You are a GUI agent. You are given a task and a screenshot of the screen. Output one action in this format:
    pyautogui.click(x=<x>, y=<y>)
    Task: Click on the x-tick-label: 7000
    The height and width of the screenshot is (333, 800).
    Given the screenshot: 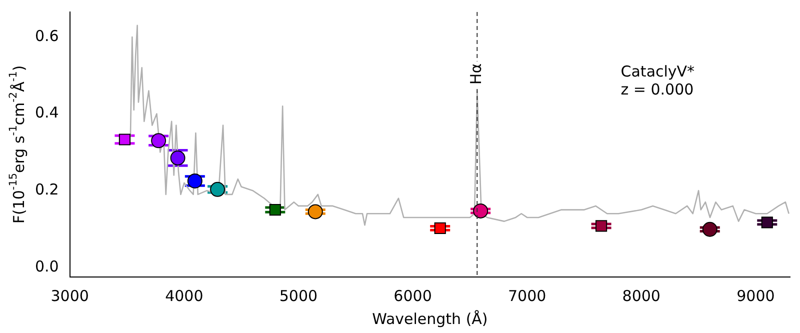 What is the action you would take?
    pyautogui.click(x=527, y=295)
    